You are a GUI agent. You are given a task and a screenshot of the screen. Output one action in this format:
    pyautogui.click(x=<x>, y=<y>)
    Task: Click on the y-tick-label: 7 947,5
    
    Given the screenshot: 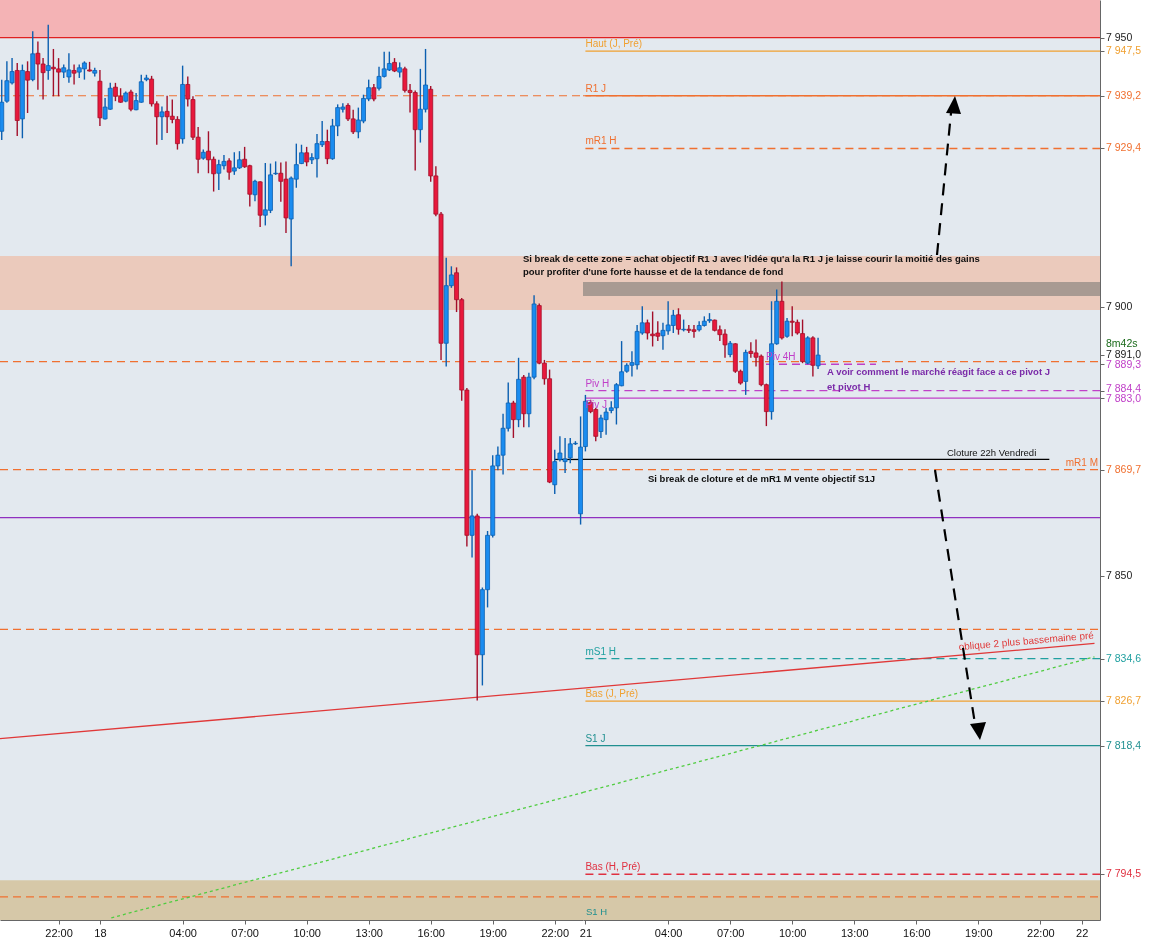 What is the action you would take?
    pyautogui.click(x=1124, y=50)
    